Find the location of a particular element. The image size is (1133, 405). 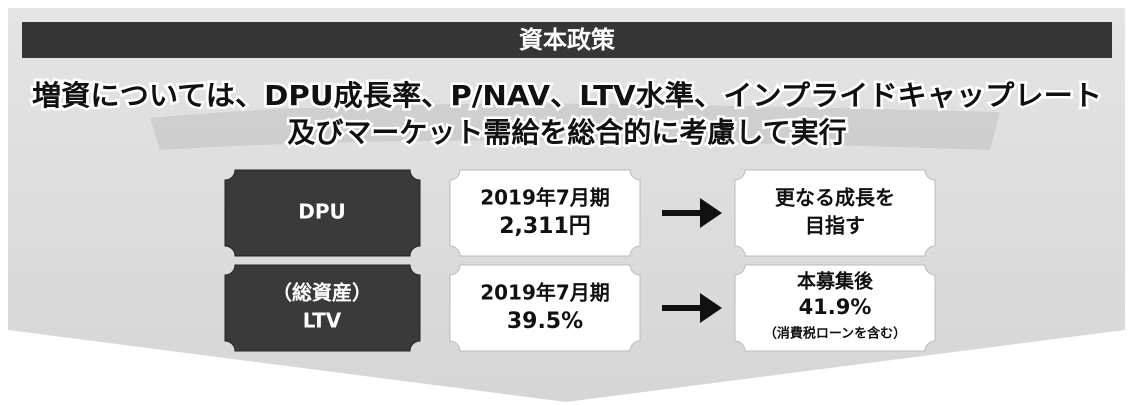

current-text: 2,311円 is located at coordinates (545, 226).